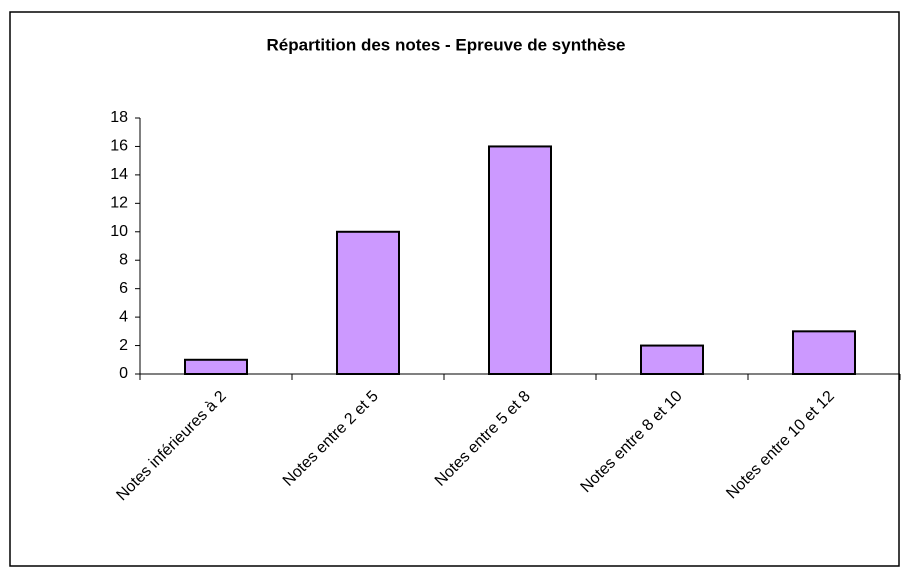  I want to click on y-tick-label: 4, so click(123, 316).